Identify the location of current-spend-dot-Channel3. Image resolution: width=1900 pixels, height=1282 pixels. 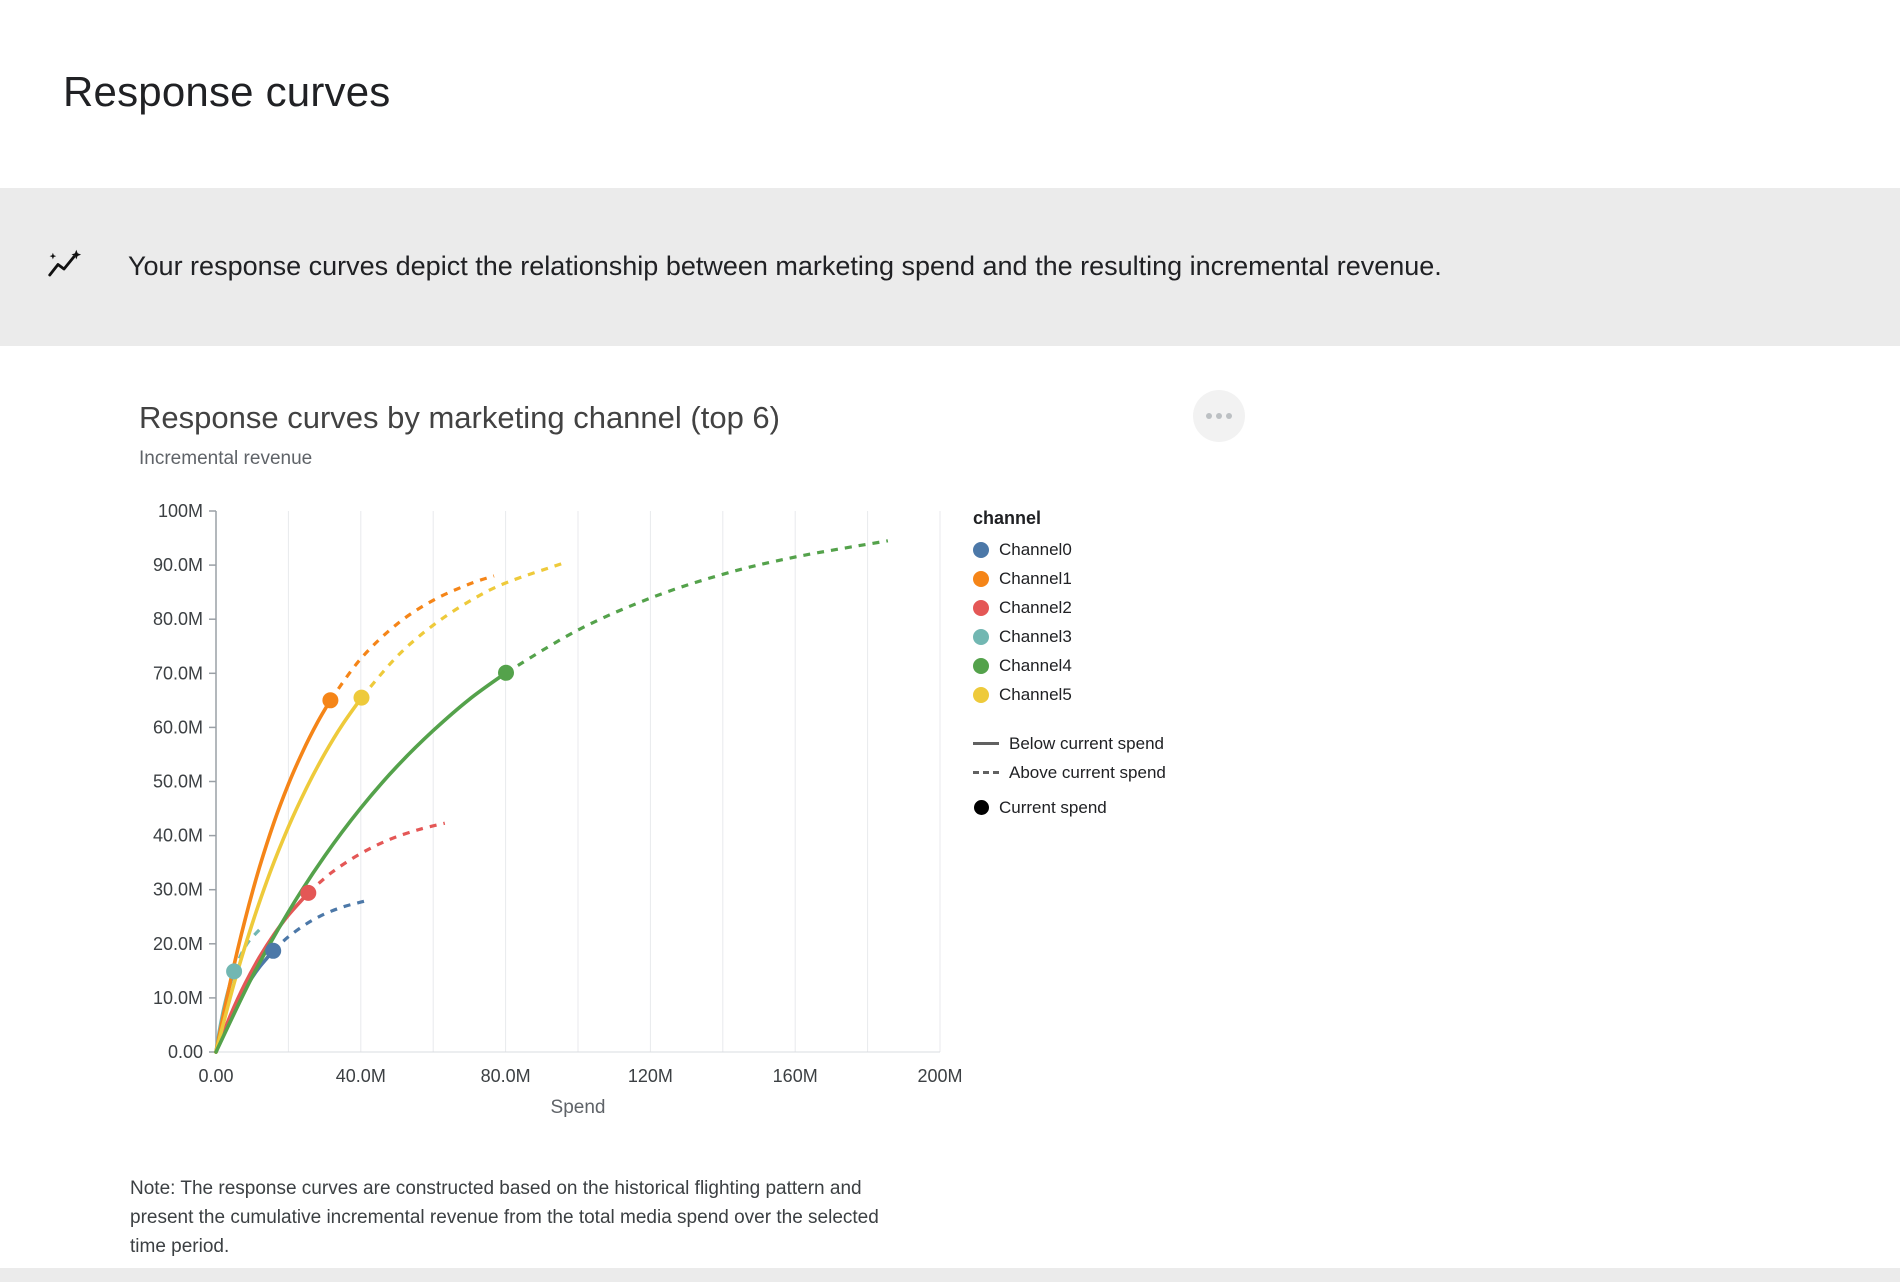
(234, 971).